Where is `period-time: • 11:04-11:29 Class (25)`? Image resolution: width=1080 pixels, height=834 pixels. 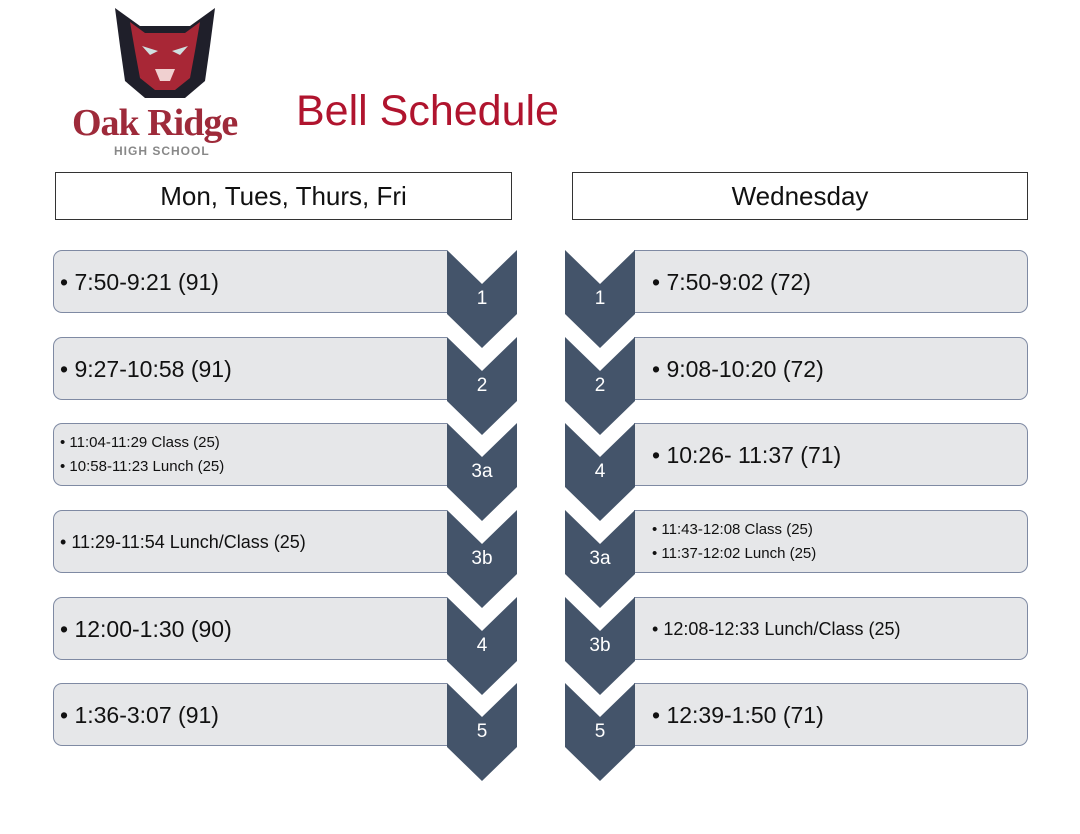
period-time: • 11:04-11:29 Class (25) is located at coordinates (253, 443).